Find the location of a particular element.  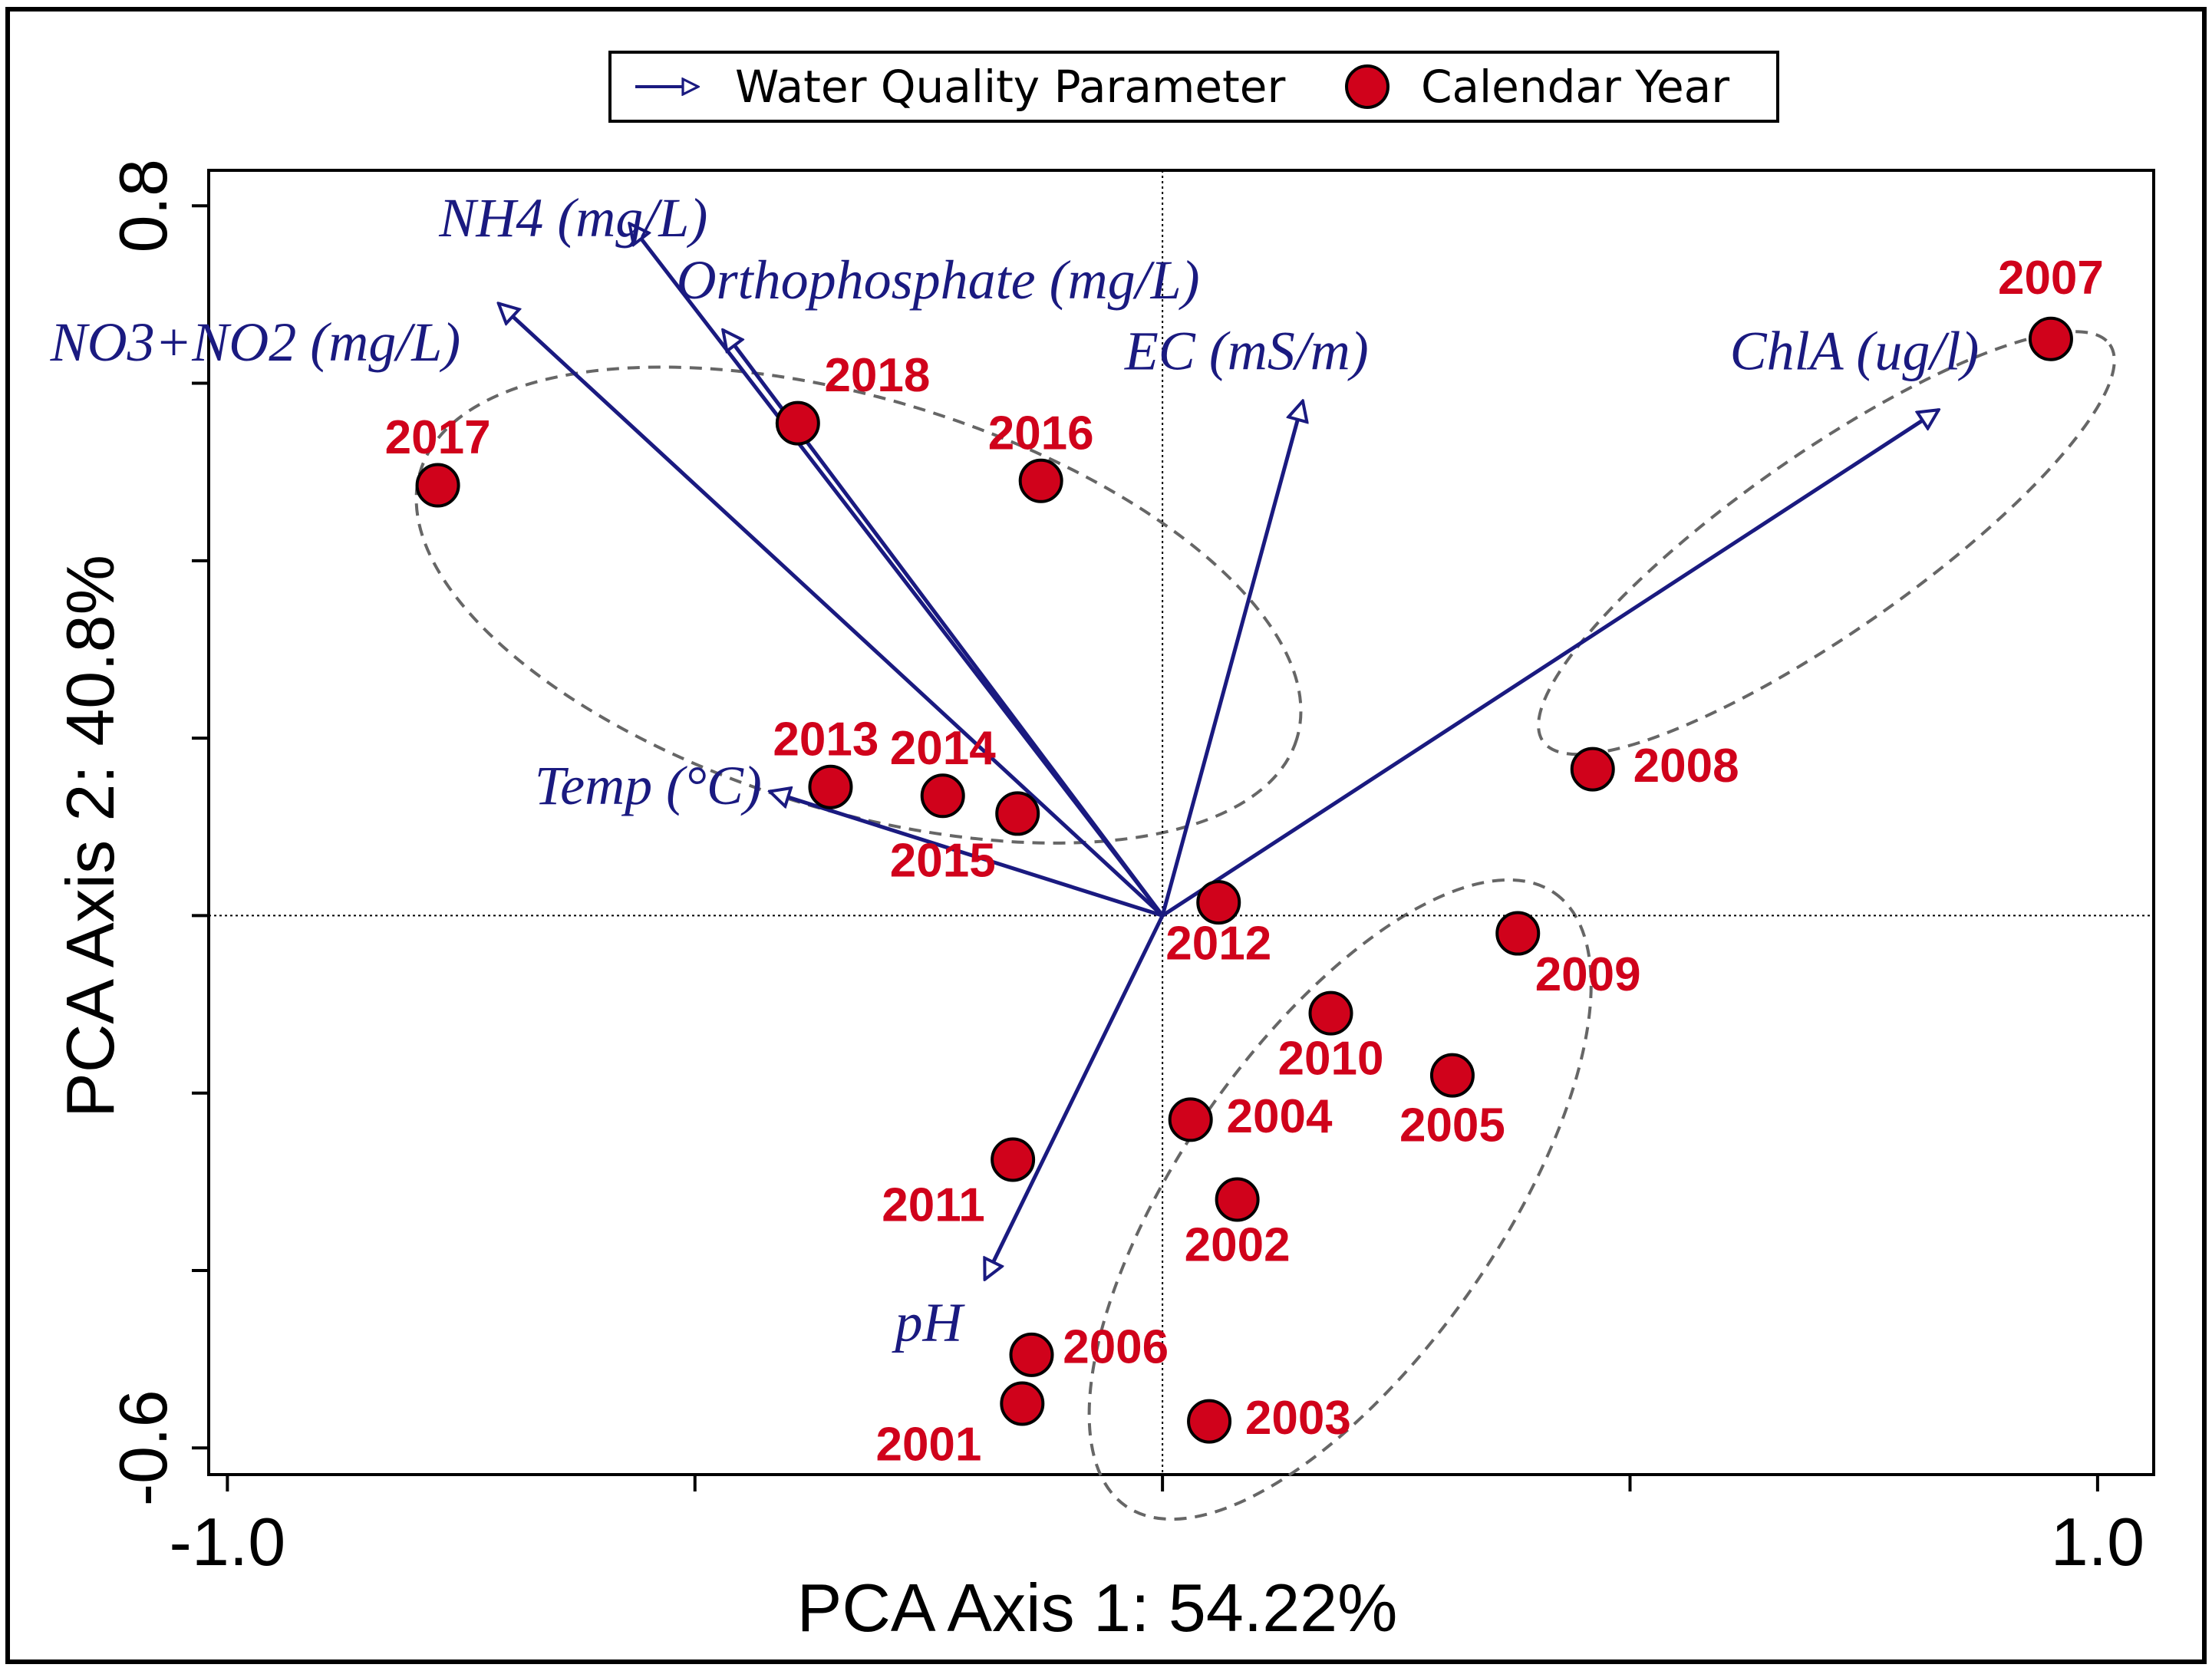

year-label-2003: 2003 is located at coordinates (1298, 1418).